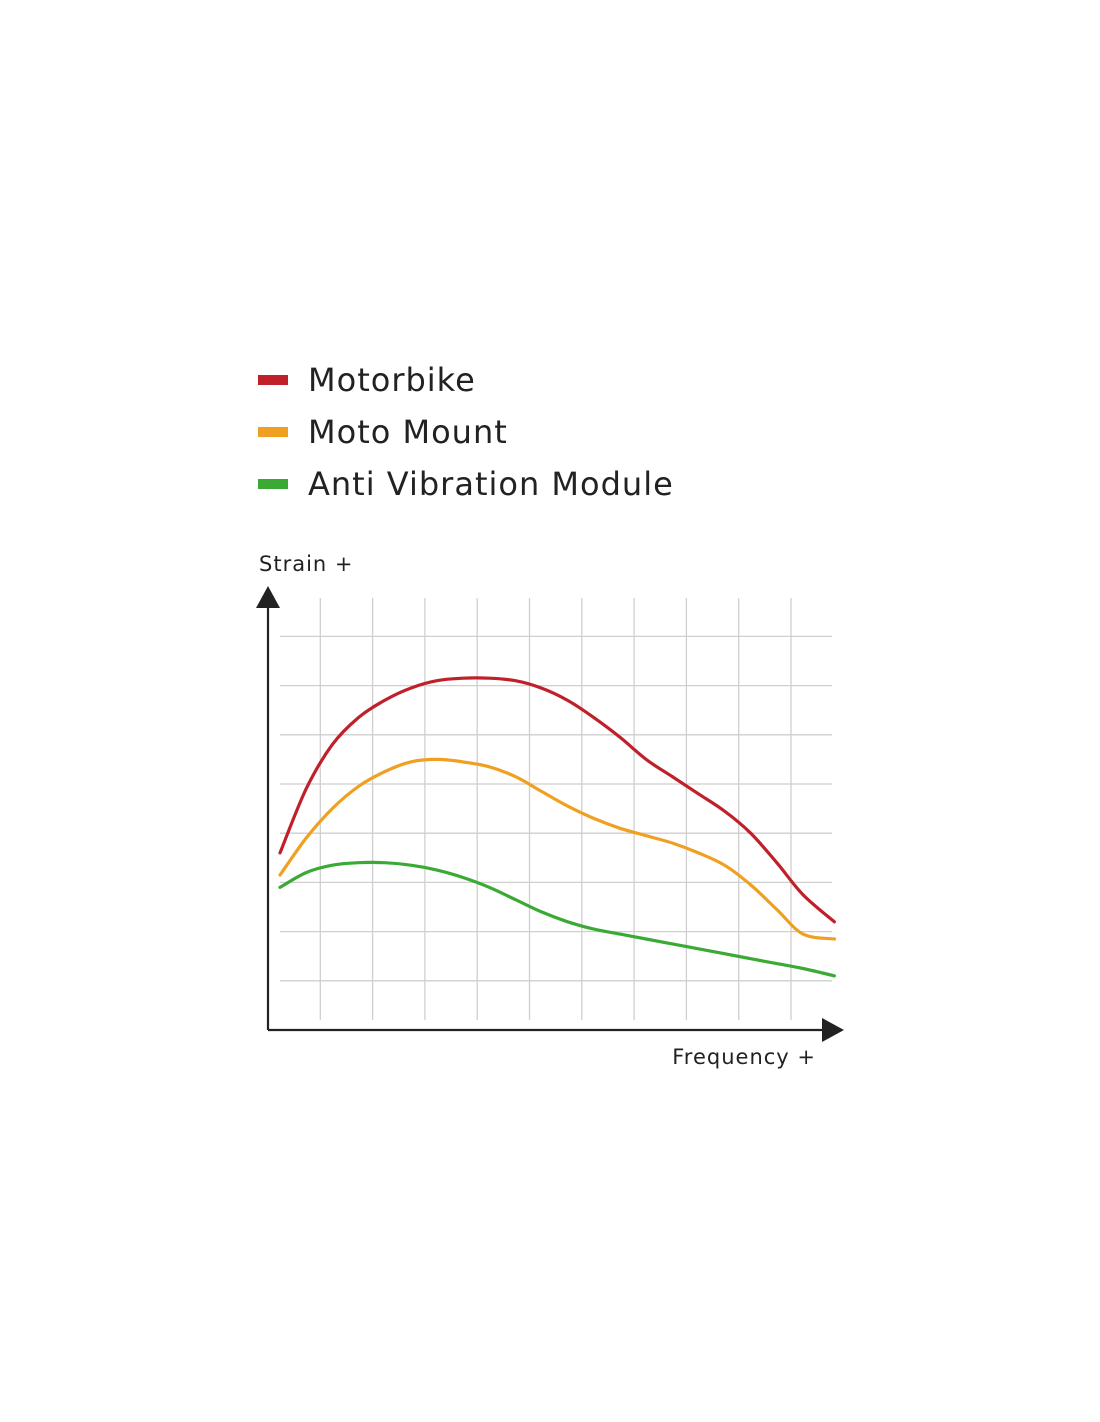 Image resolution: width=1100 pixels, height=1422 pixels. I want to click on series-line-motorbike, so click(557, 800).